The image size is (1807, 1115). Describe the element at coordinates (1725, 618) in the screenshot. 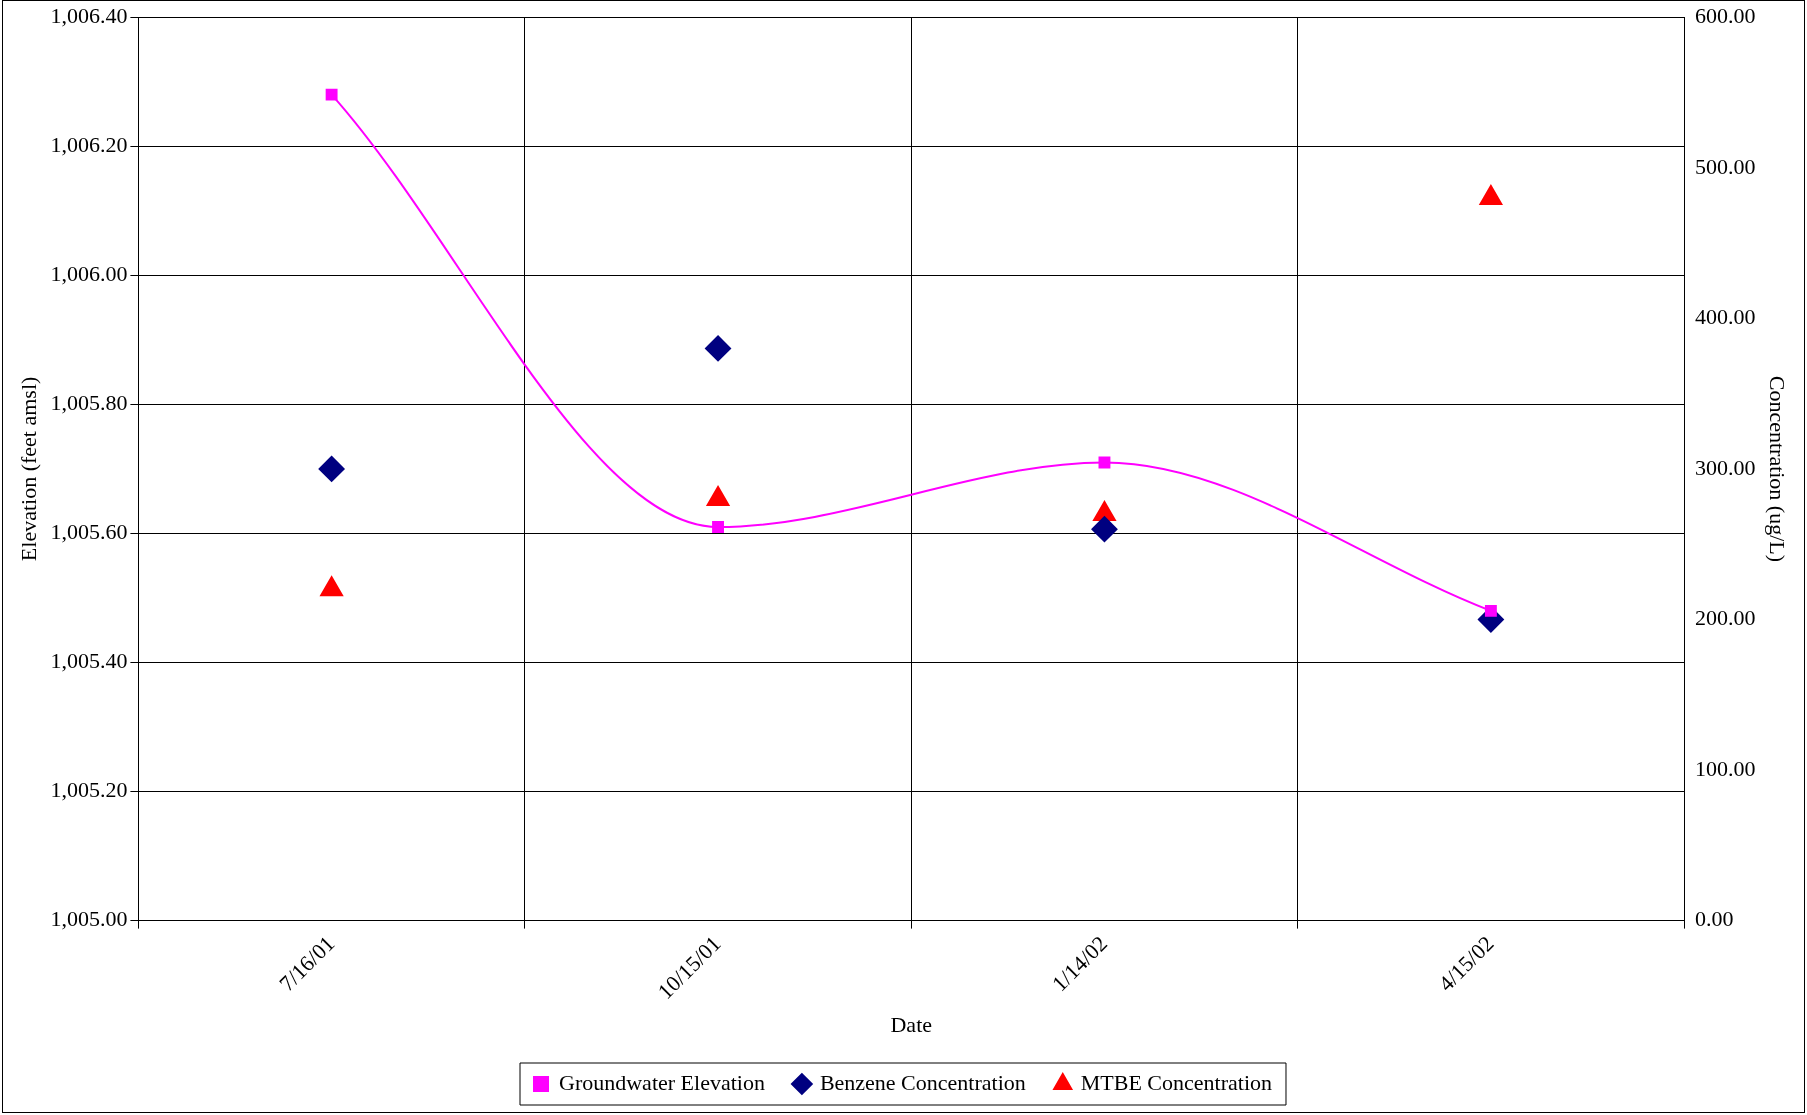

I see `y2-tick-label: 200.00` at that location.